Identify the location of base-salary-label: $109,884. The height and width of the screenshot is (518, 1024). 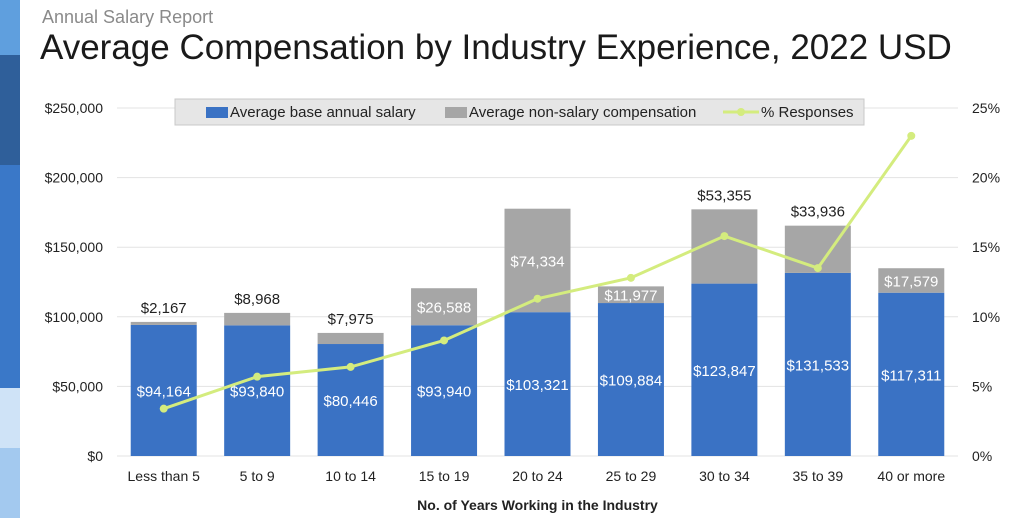
(631, 381).